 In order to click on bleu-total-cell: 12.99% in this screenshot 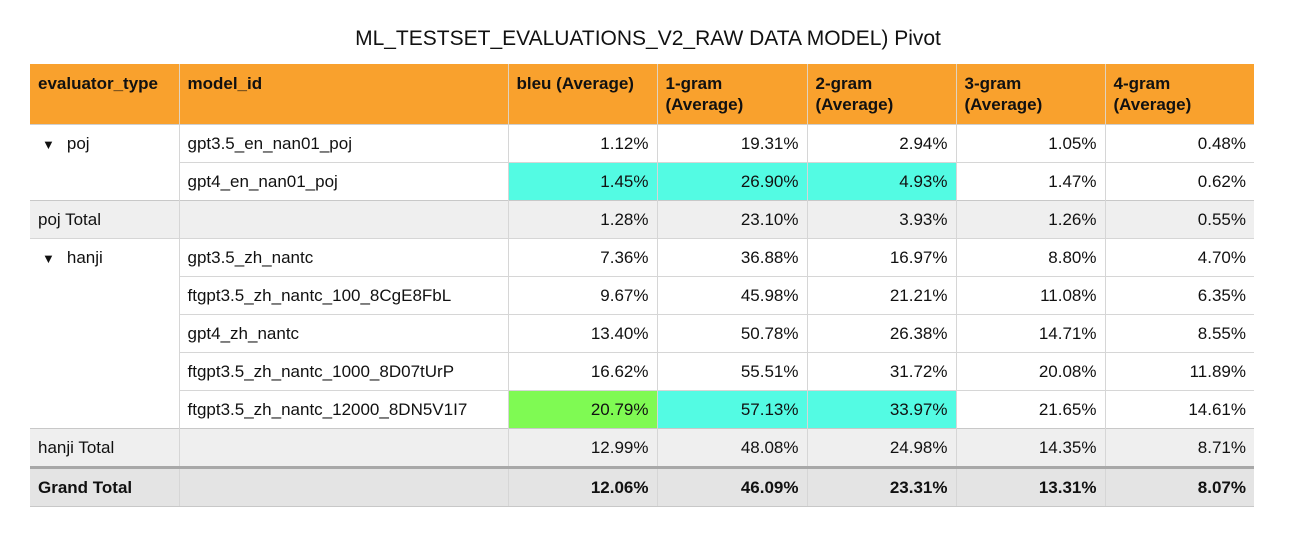, I will do `click(582, 448)`.